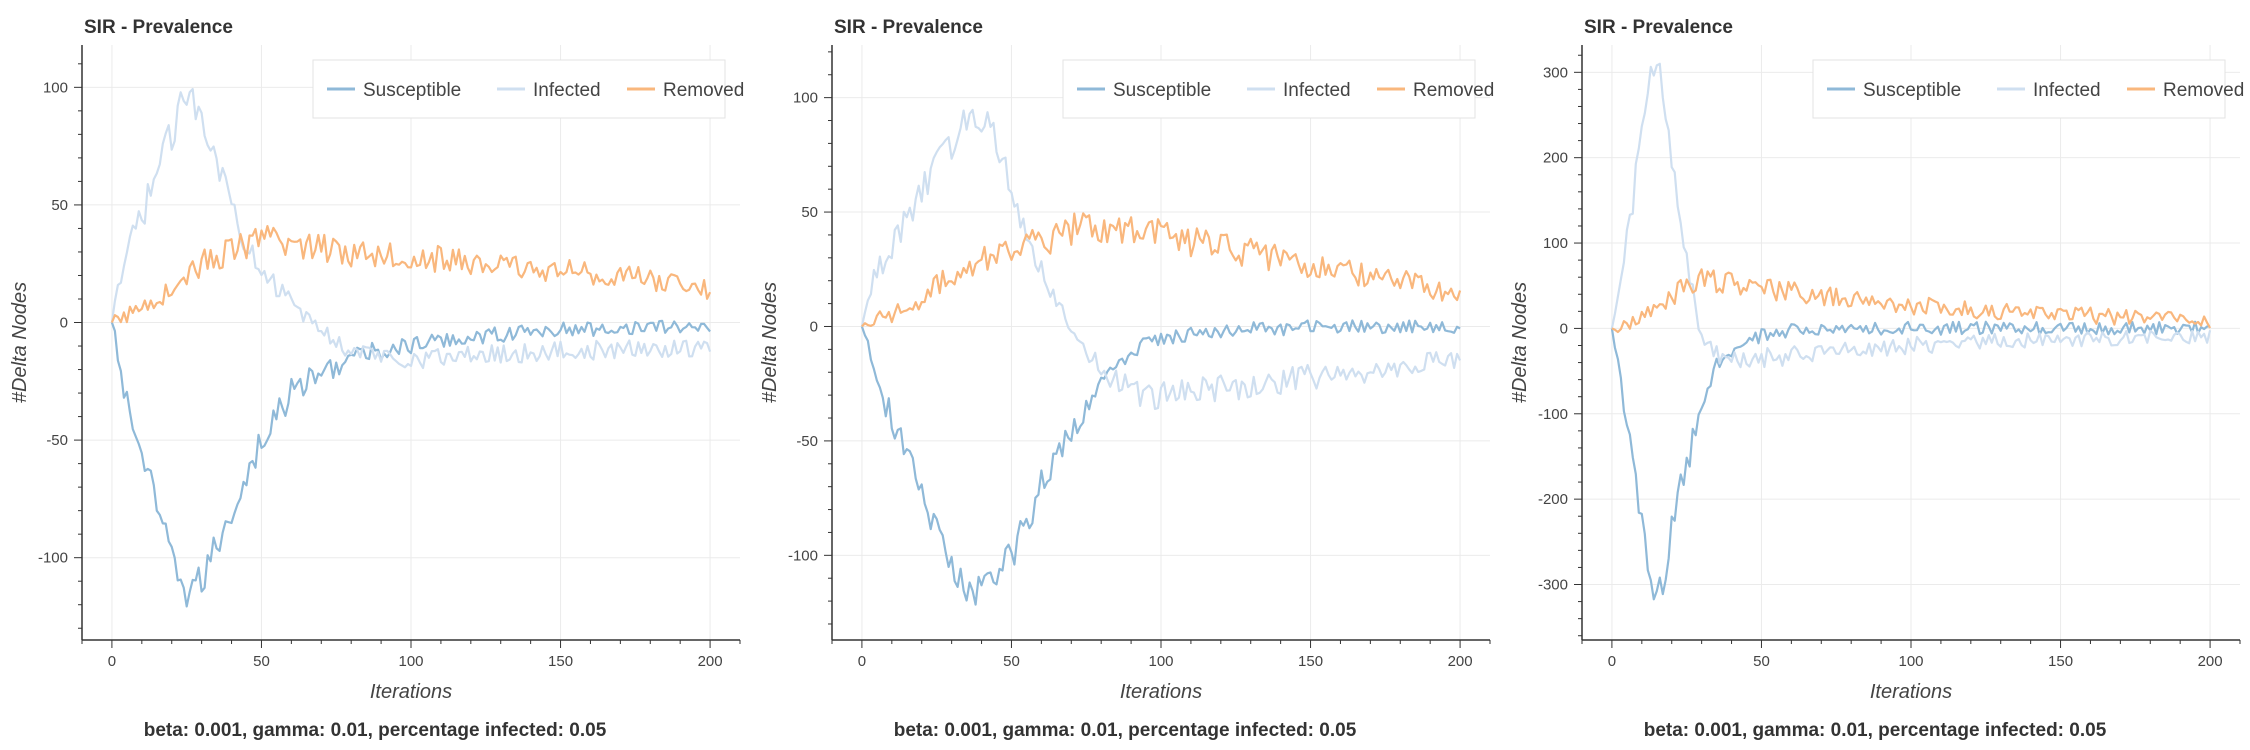  I want to click on legend-box, so click(1269, 89).